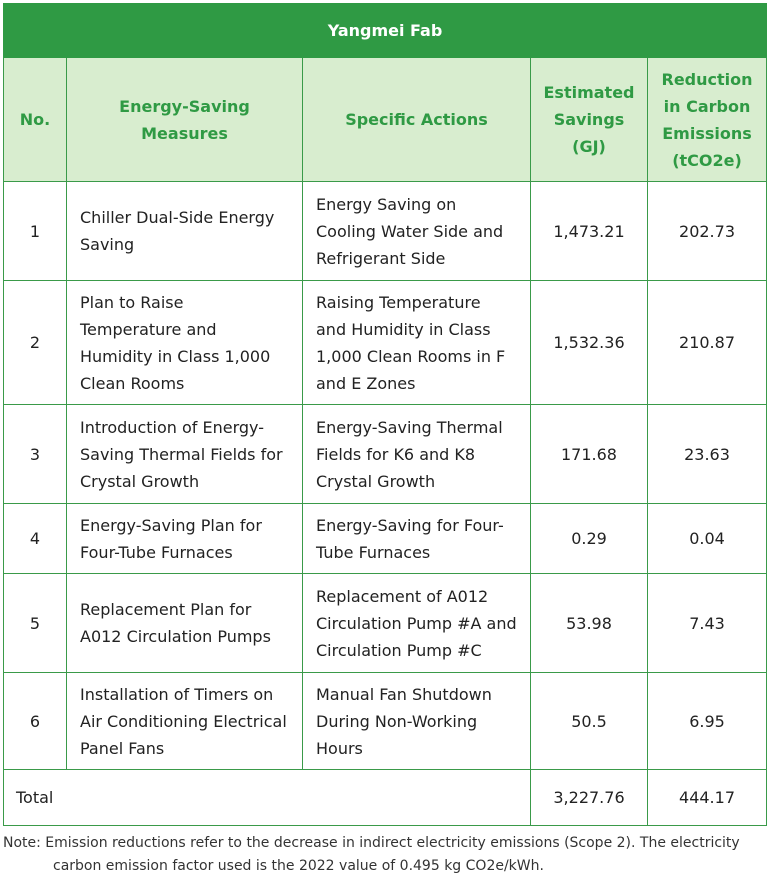 This screenshot has height=882, width=769. Describe the element at coordinates (184, 119) in the screenshot. I see `header-measures: Energy-Saving Measures` at that location.